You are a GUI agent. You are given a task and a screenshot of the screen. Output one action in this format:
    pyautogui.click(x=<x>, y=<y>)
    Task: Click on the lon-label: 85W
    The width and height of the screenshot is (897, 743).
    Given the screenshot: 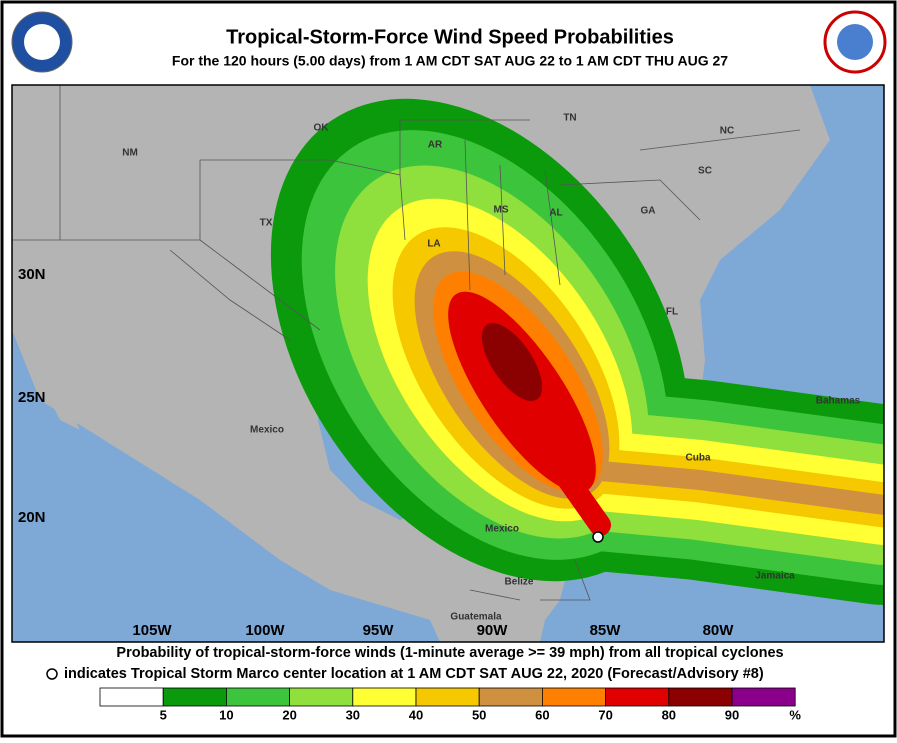 What is the action you would take?
    pyautogui.click(x=606, y=630)
    